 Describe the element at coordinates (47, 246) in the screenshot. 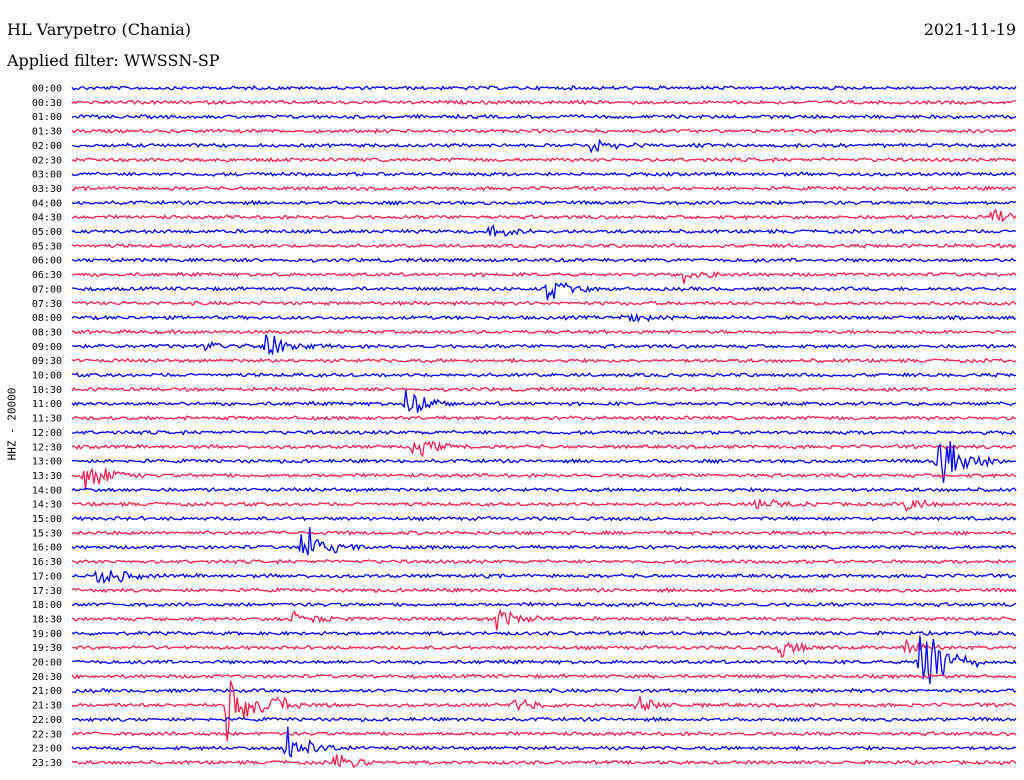

I see `time-tick-label: 05:30` at that location.